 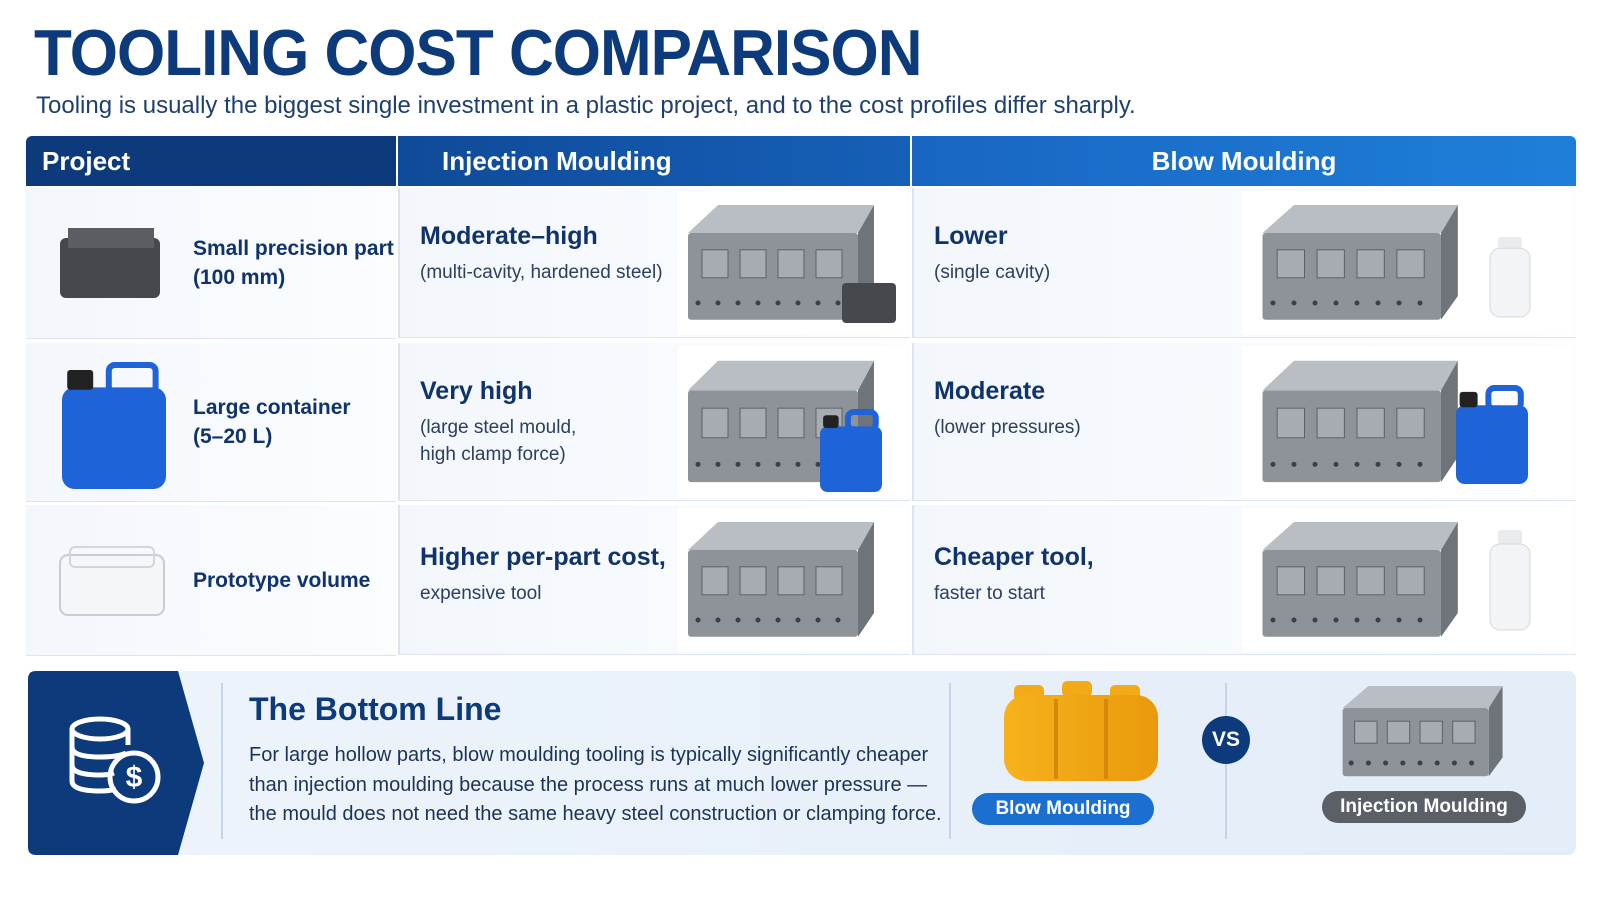 I want to click on column-header: Project, so click(x=86, y=160).